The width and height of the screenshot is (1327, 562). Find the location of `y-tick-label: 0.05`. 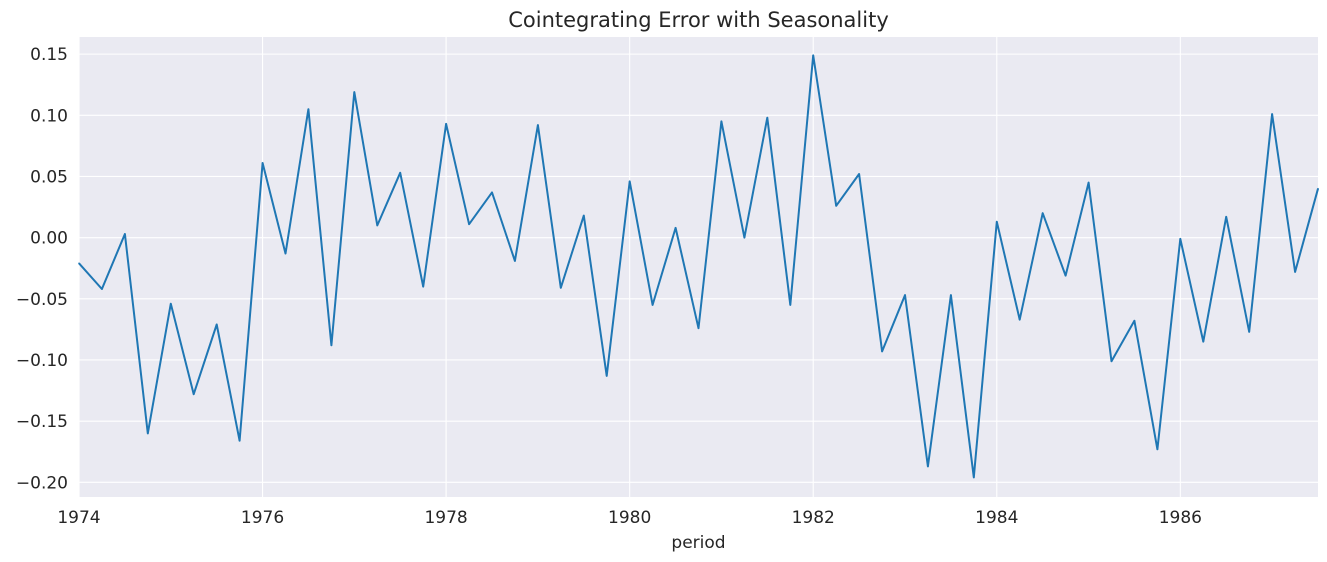

y-tick-label: 0.05 is located at coordinates (49, 177).